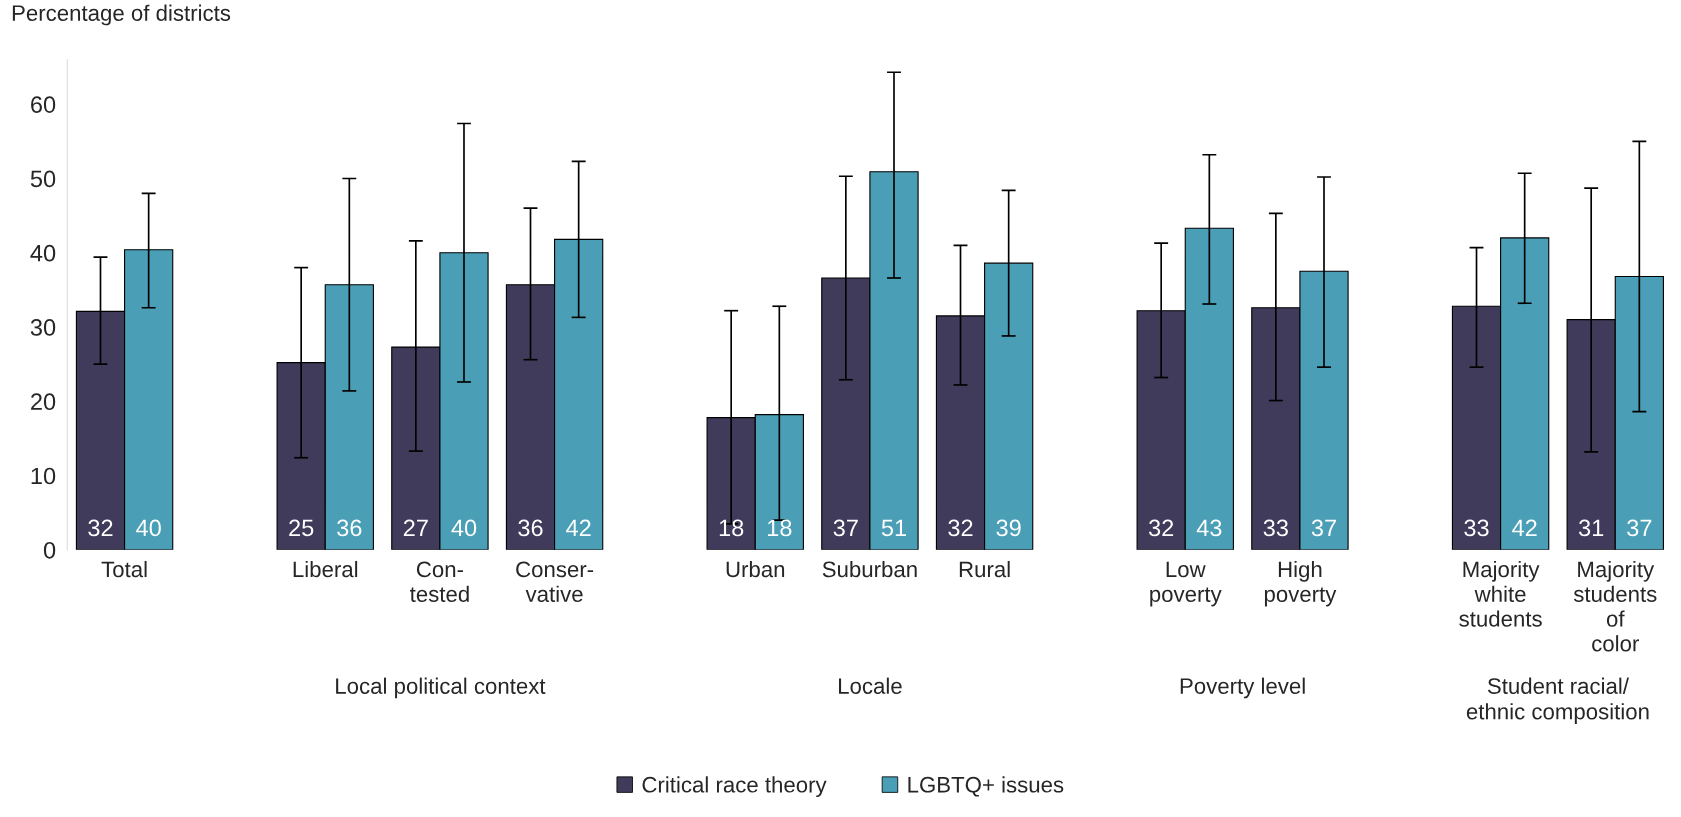  What do you see at coordinates (43, 327) in the screenshot?
I see `y-tick-label: 30` at bounding box center [43, 327].